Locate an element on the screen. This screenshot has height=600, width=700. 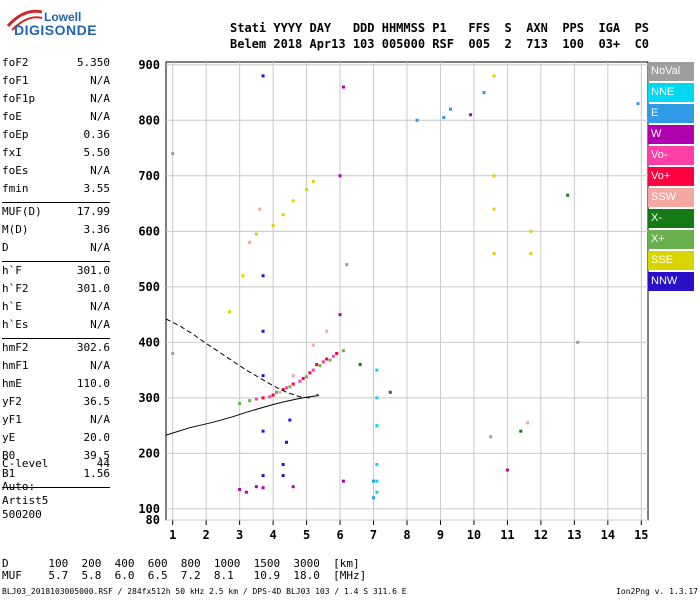
param-row: hmF1 N/A is located at coordinates (56, 368).